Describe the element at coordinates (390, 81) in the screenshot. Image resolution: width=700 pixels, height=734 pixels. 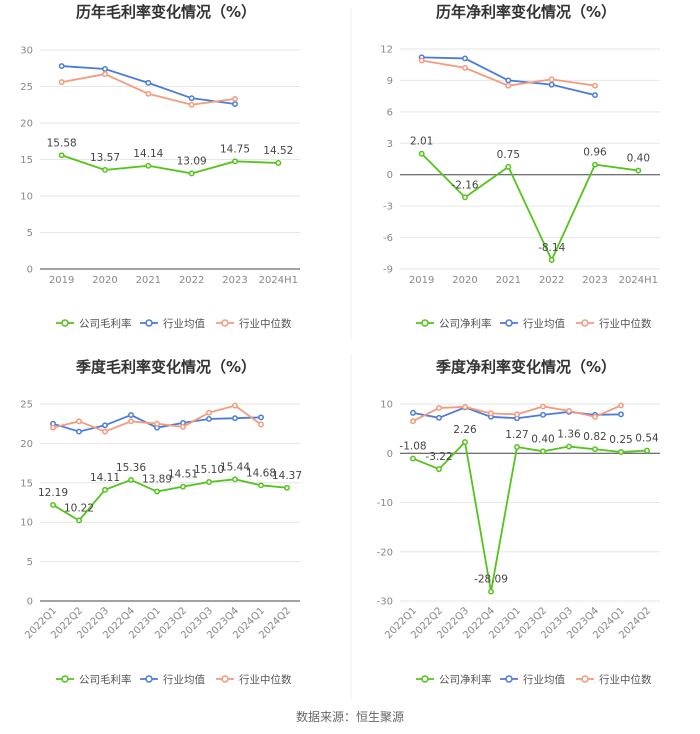
I see `y-tick-label: 9` at that location.